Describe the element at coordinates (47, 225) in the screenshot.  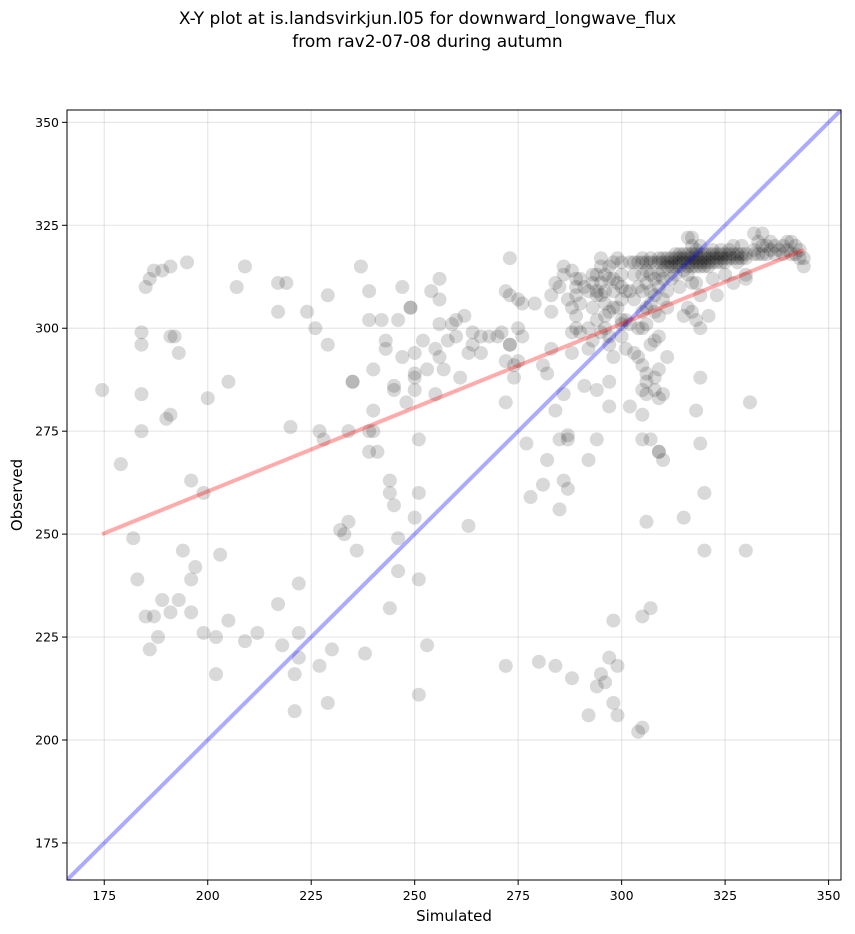
I see `y-tick-label: 325` at that location.